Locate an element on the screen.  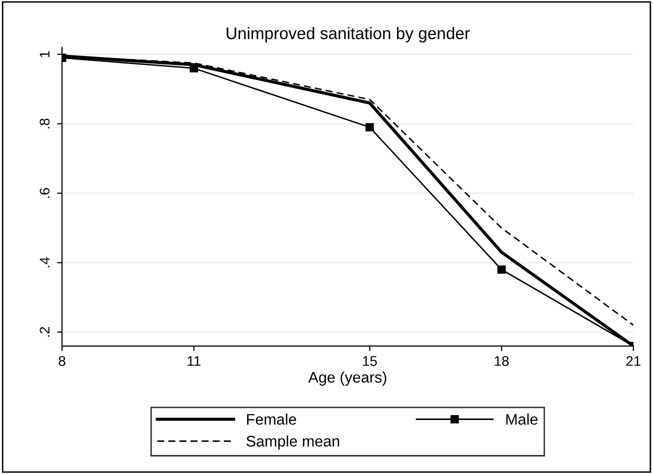
legend-label: Male is located at coordinates (522, 419).